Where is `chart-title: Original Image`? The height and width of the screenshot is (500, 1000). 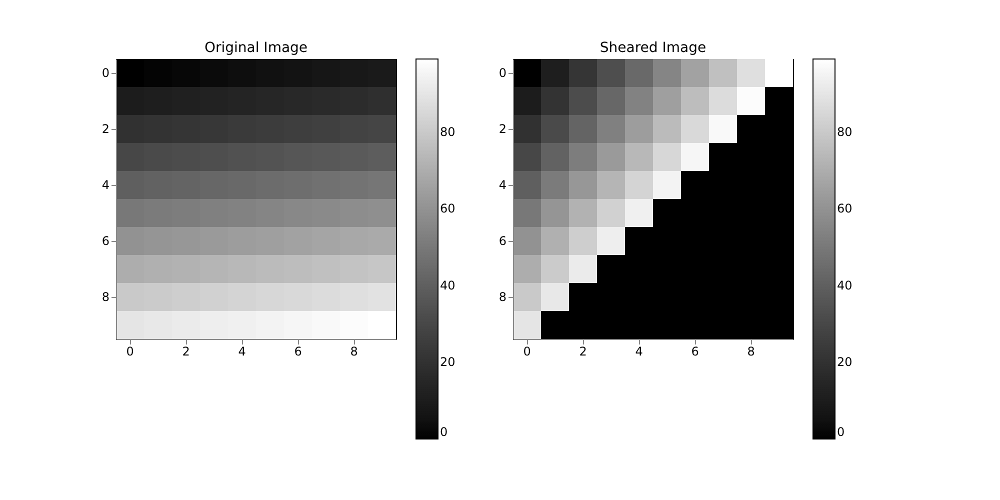
chart-title: Original Image is located at coordinates (256, 48).